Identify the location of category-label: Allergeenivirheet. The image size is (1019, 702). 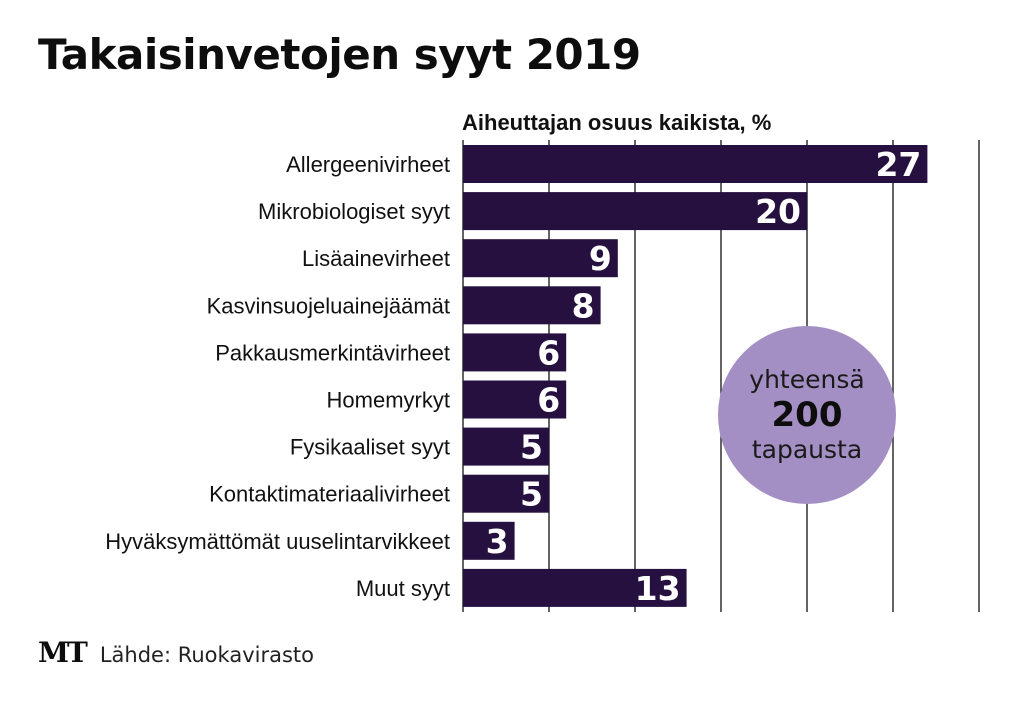
(368, 164).